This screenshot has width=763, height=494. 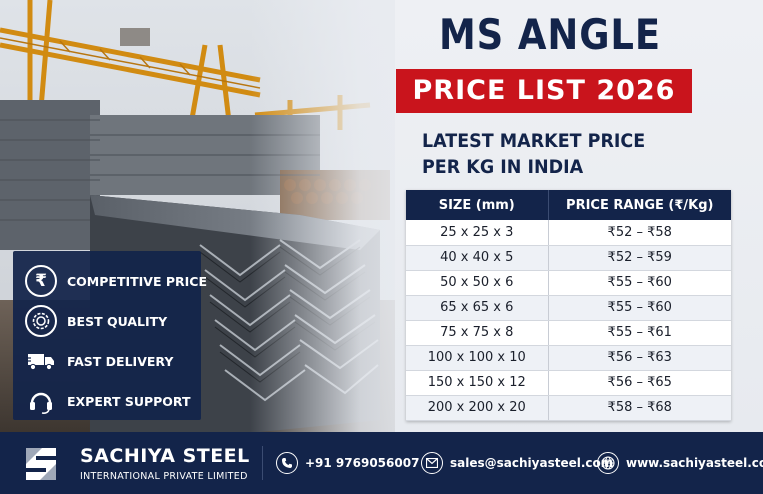 I want to click on price-column-header: PRICE RANGE (₹/Kg), so click(x=639, y=205).